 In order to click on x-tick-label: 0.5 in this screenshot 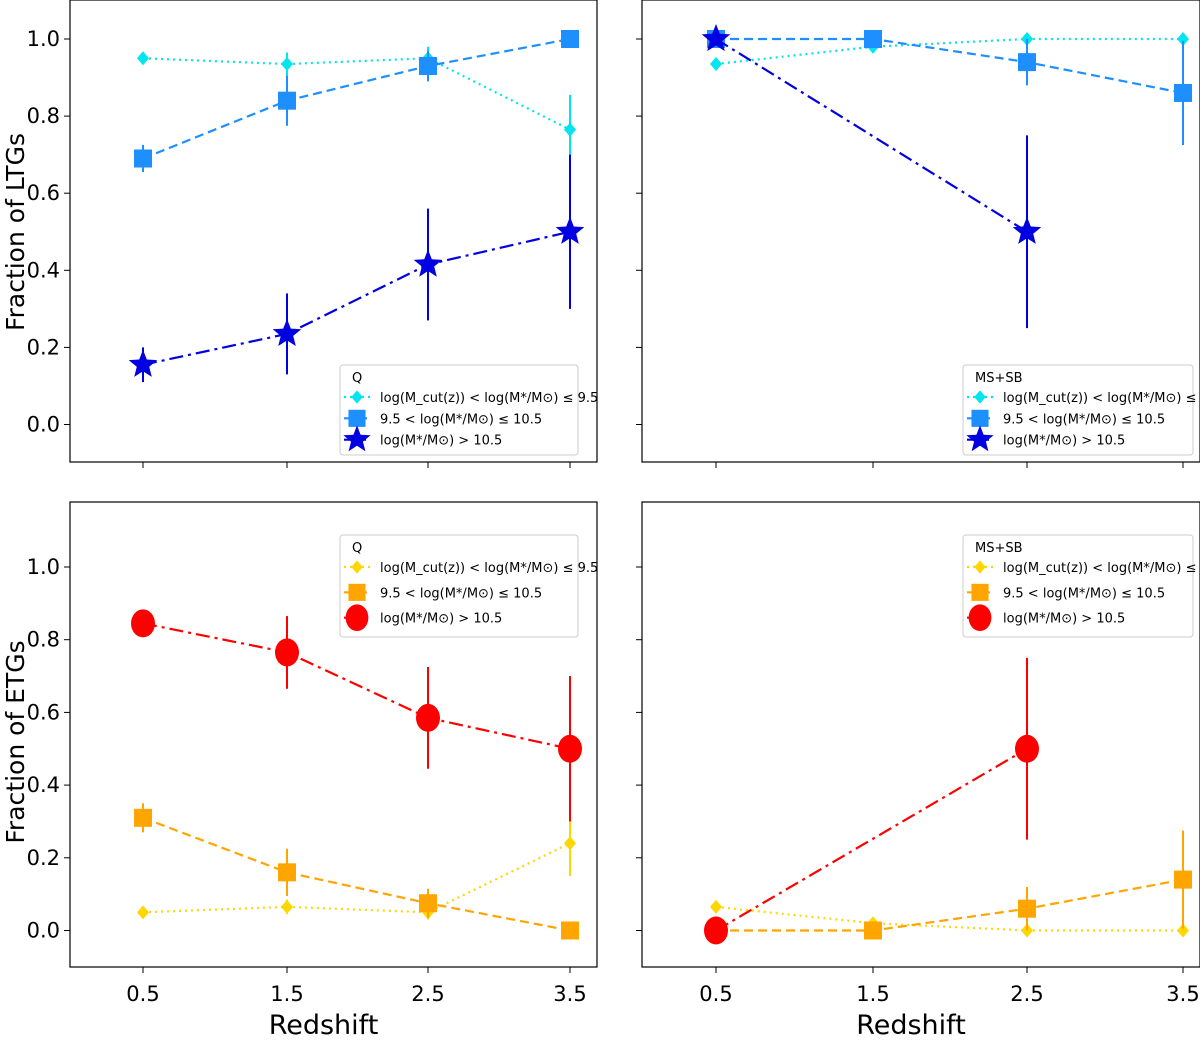, I will do `click(142, 994)`.